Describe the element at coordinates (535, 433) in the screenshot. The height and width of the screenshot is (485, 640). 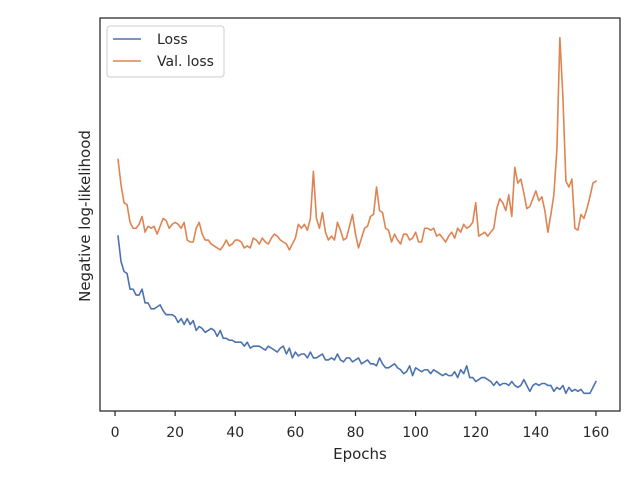
I see `x-tick-label: 140` at that location.